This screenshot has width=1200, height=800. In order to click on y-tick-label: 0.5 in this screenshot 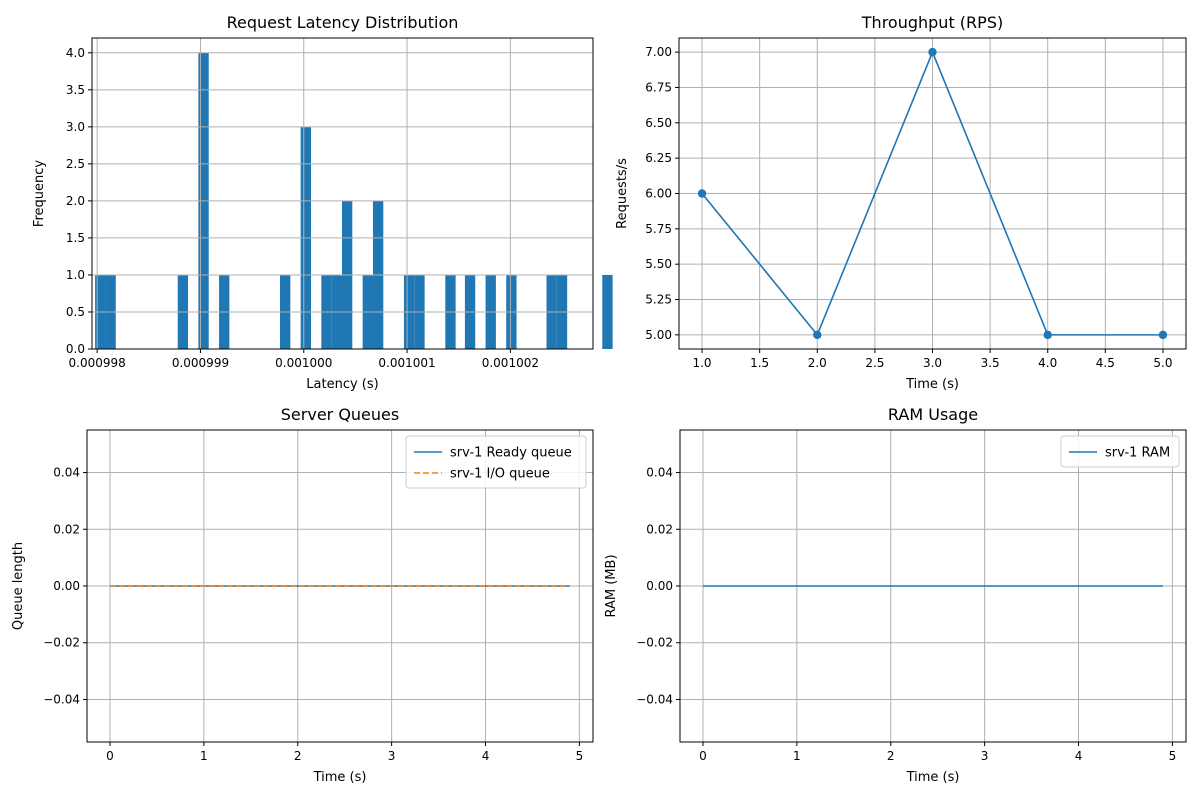, I will do `click(75, 312)`.